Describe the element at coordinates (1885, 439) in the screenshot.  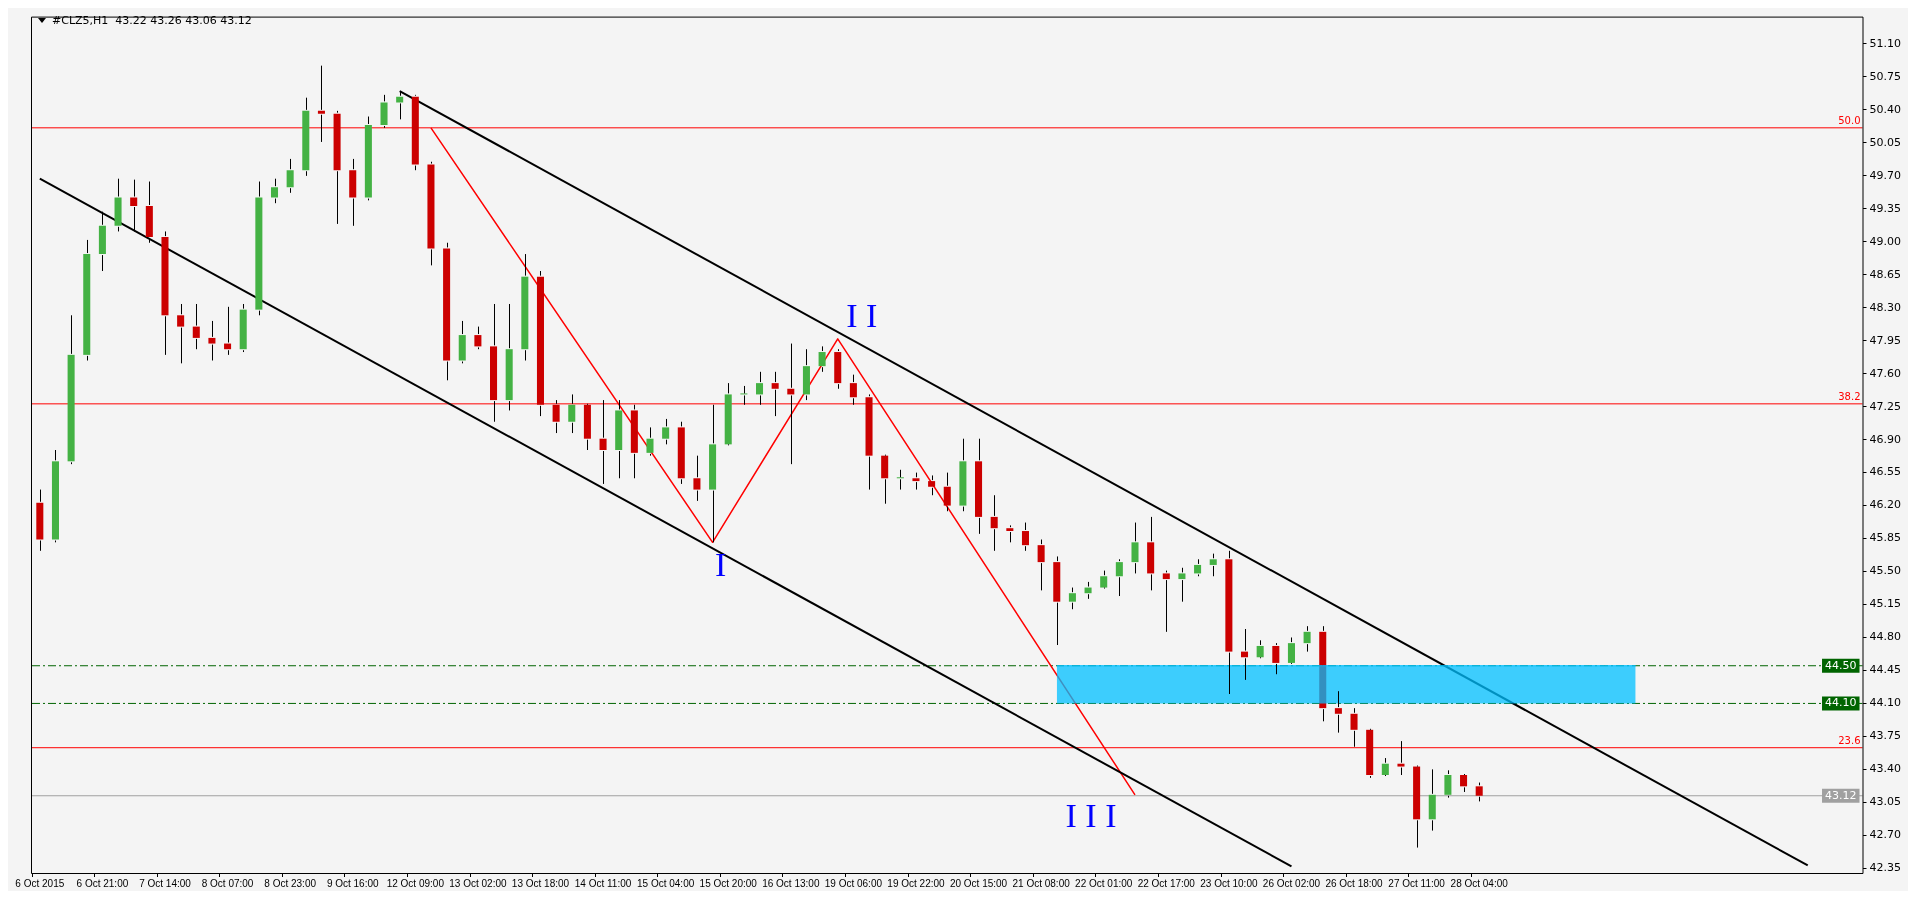
I see `y-tick-label: 46.90` at that location.